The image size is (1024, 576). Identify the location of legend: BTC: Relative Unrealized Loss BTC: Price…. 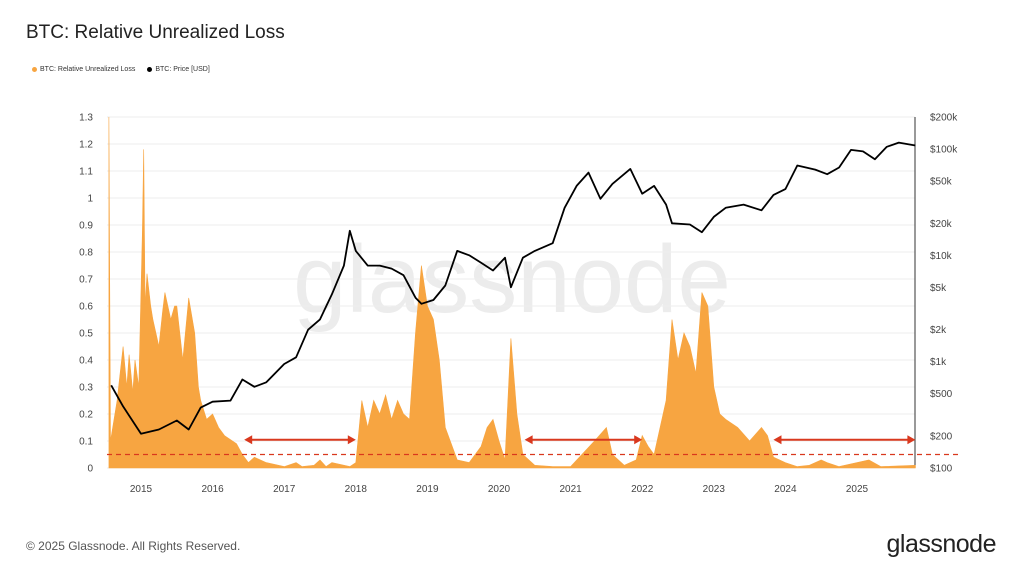
(121, 69).